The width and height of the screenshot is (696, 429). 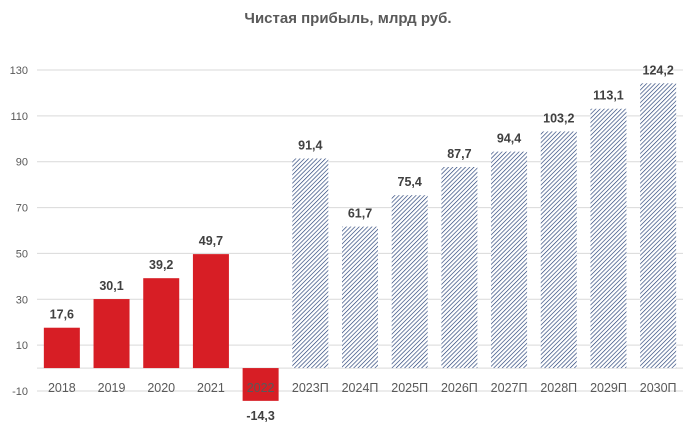 What do you see at coordinates (558, 250) in the screenshot?
I see `bar-2028П` at bounding box center [558, 250].